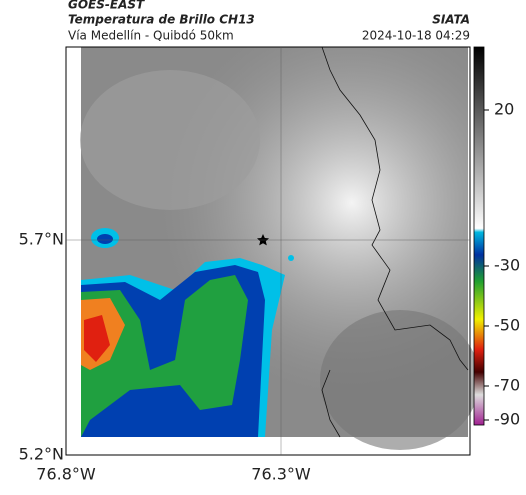 This screenshot has height=495, width=526. Describe the element at coordinates (66, 474) in the screenshot. I see `lon-tick-label: 76.8°W` at that location.